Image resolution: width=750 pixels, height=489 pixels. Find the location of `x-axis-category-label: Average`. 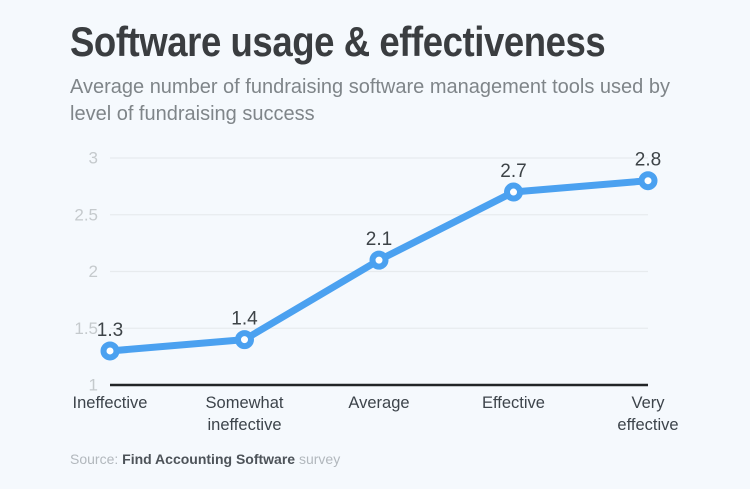

x-axis-category-label: Average is located at coordinates (378, 403).